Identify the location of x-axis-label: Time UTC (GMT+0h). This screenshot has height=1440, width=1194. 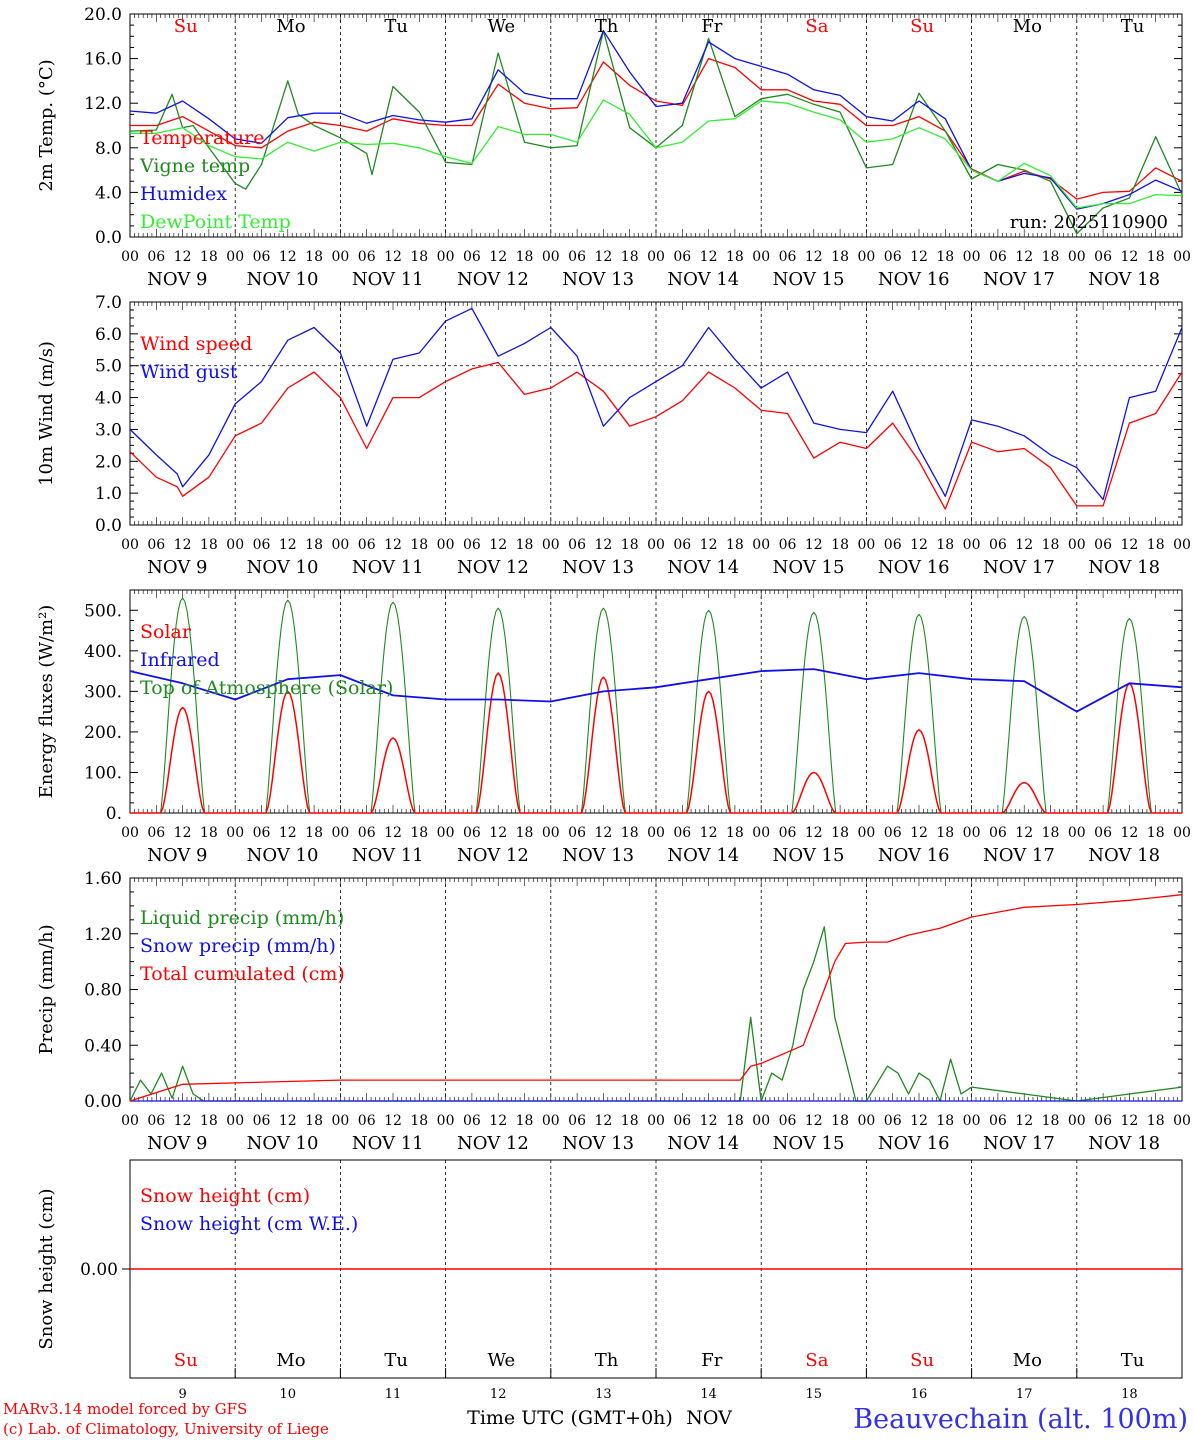
(570, 1418).